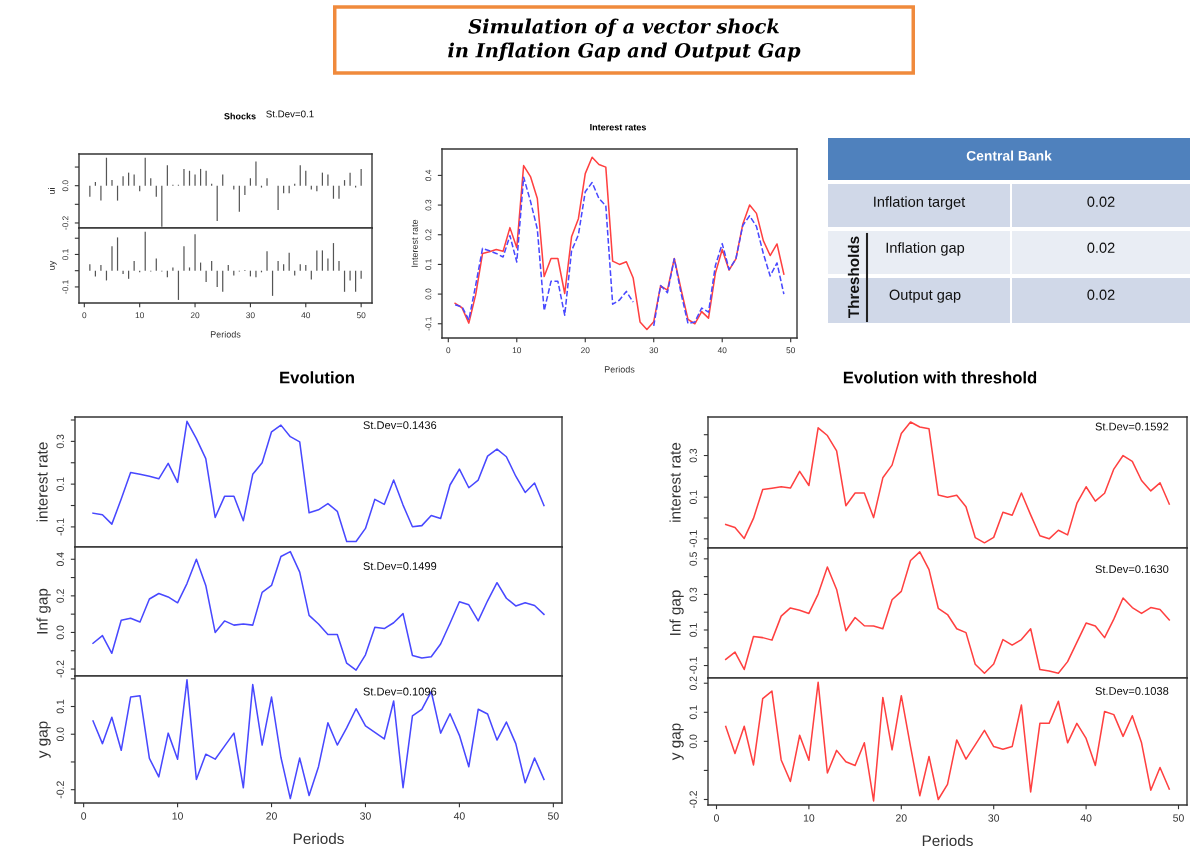 This screenshot has width=1192, height=864. Describe the element at coordinates (53, 265) in the screenshot. I see `y-axis-title: uy` at that location.